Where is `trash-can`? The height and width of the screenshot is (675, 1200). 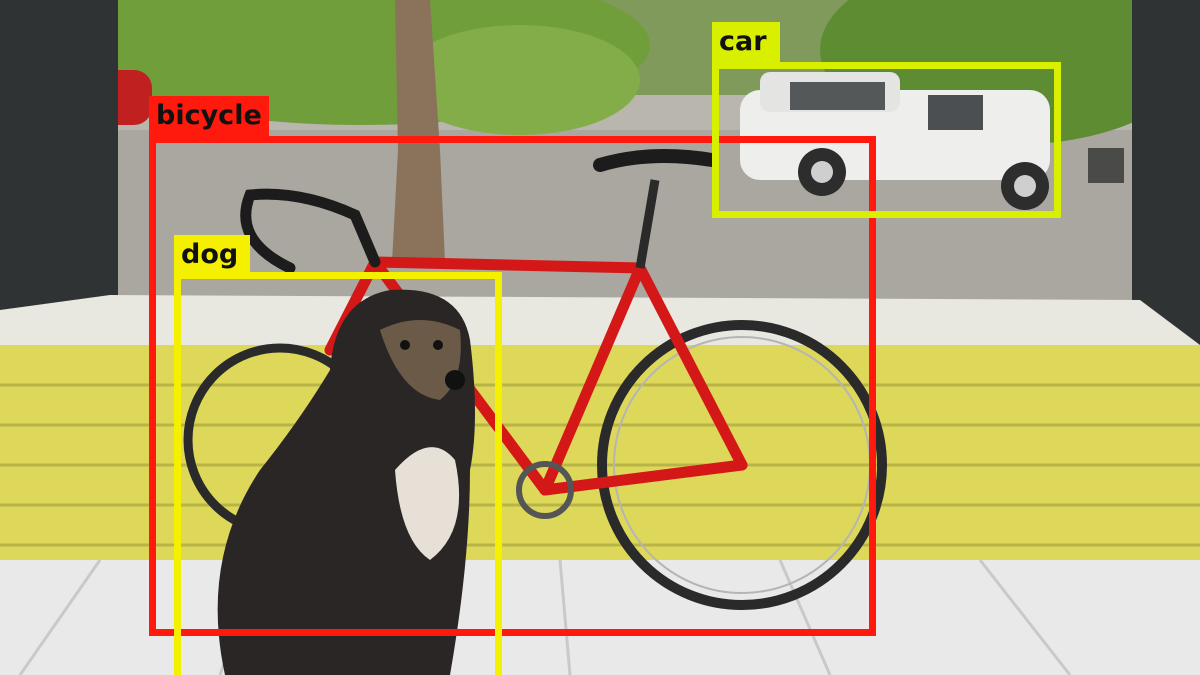 trash-can is located at coordinates (1106, 165).